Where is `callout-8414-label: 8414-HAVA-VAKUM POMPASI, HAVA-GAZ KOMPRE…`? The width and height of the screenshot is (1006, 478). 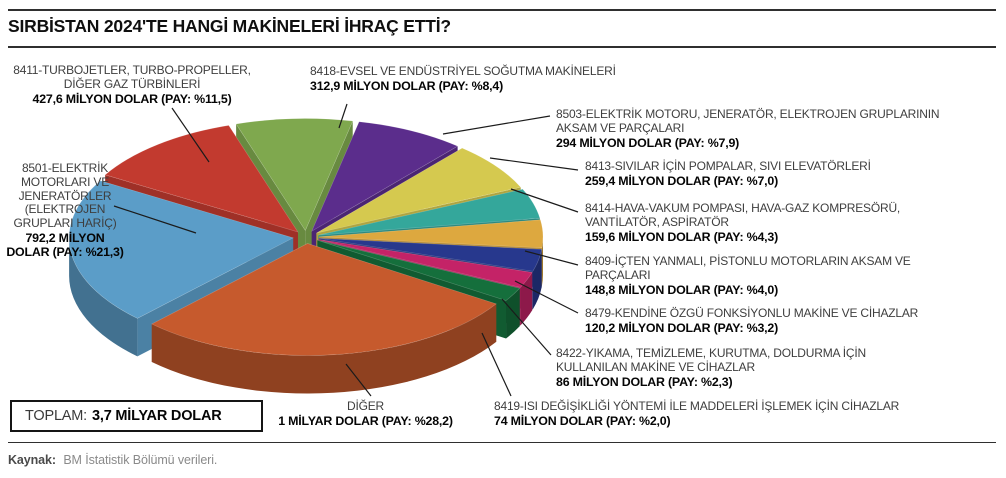 callout-8414-label: 8414-HAVA-VAKUM POMPASI, HAVA-GAZ KOMPRE… is located at coordinates (743, 215).